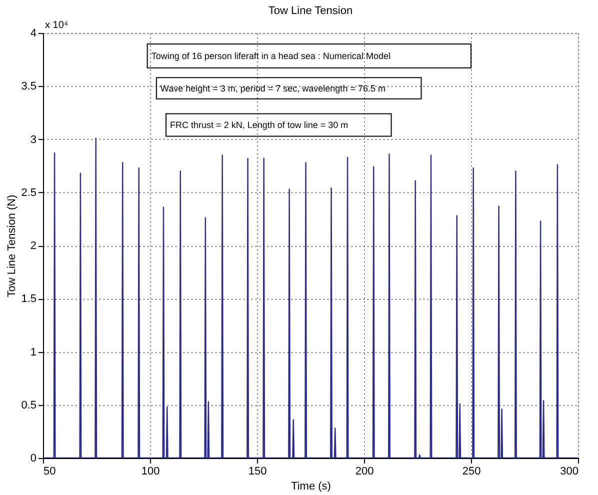 The image size is (598, 495). What do you see at coordinates (28, 405) in the screenshot?
I see `y-tick-label: 0.5` at bounding box center [28, 405].